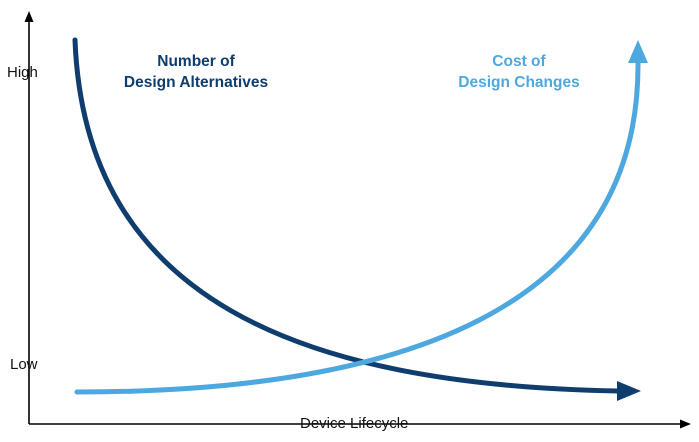 This screenshot has width=699, height=442. I want to click on design-alternatives-label-line2: Design Alternatives, so click(196, 82).